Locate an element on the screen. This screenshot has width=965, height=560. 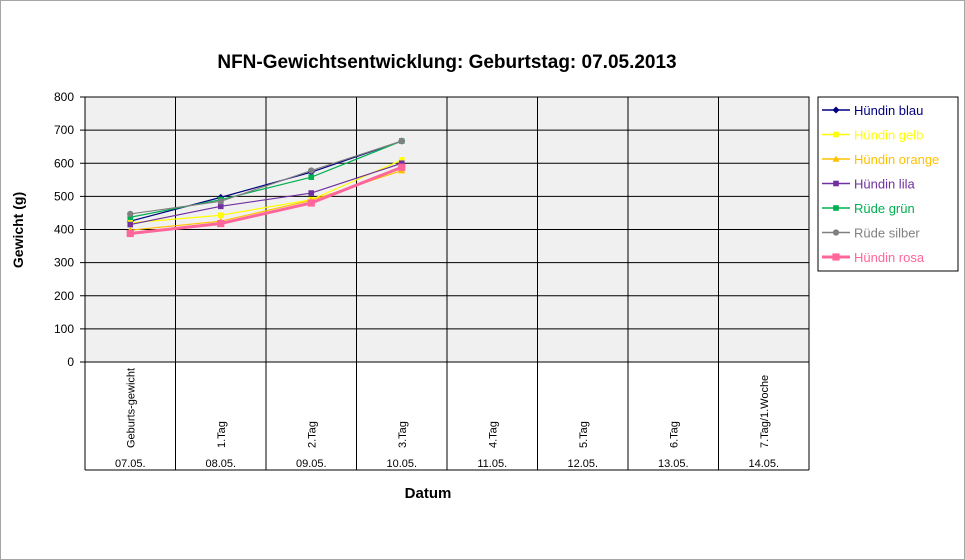
x-tick-label: 5.Tag is located at coordinates (584, 434).